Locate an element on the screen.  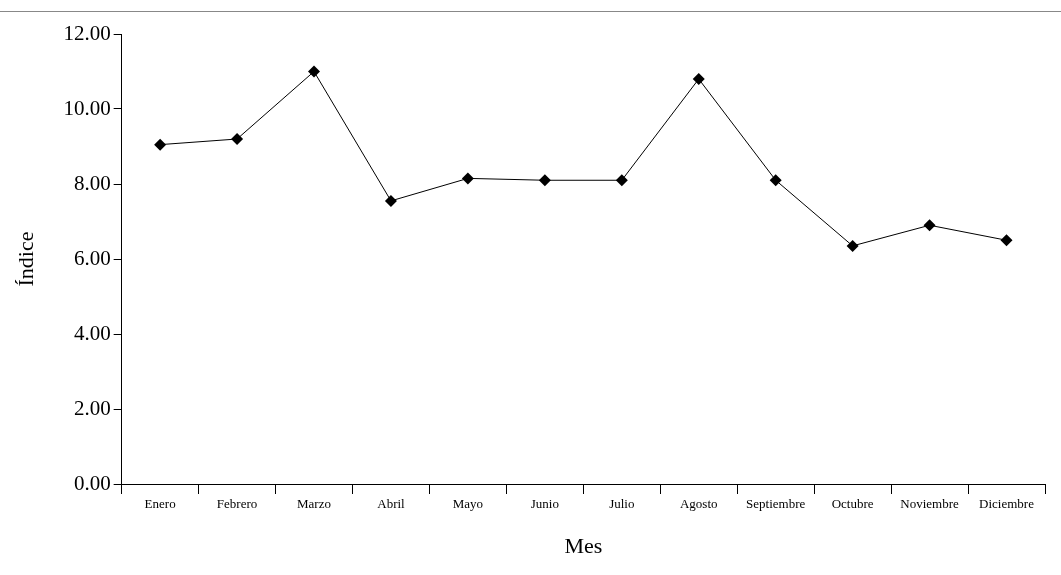
x-tick-label: Marzo is located at coordinates (314, 504).